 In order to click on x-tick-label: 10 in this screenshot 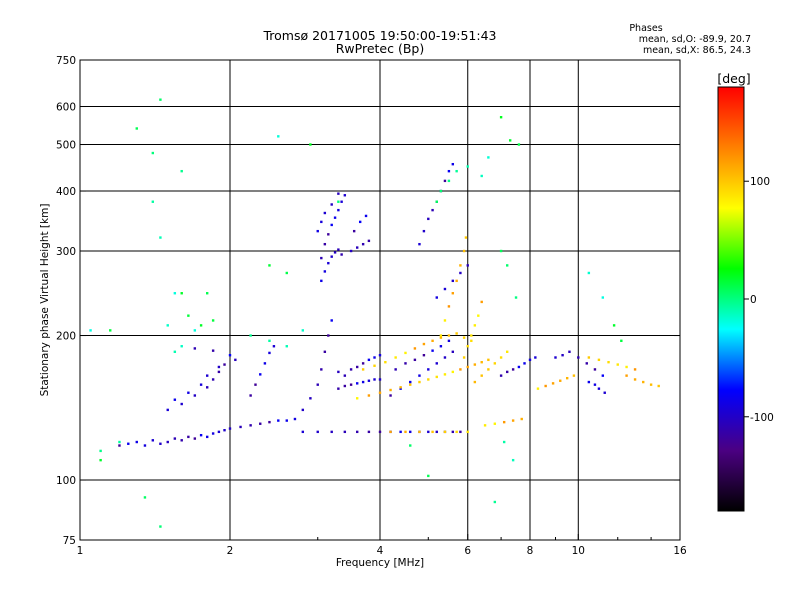, I will do `click(578, 551)`.